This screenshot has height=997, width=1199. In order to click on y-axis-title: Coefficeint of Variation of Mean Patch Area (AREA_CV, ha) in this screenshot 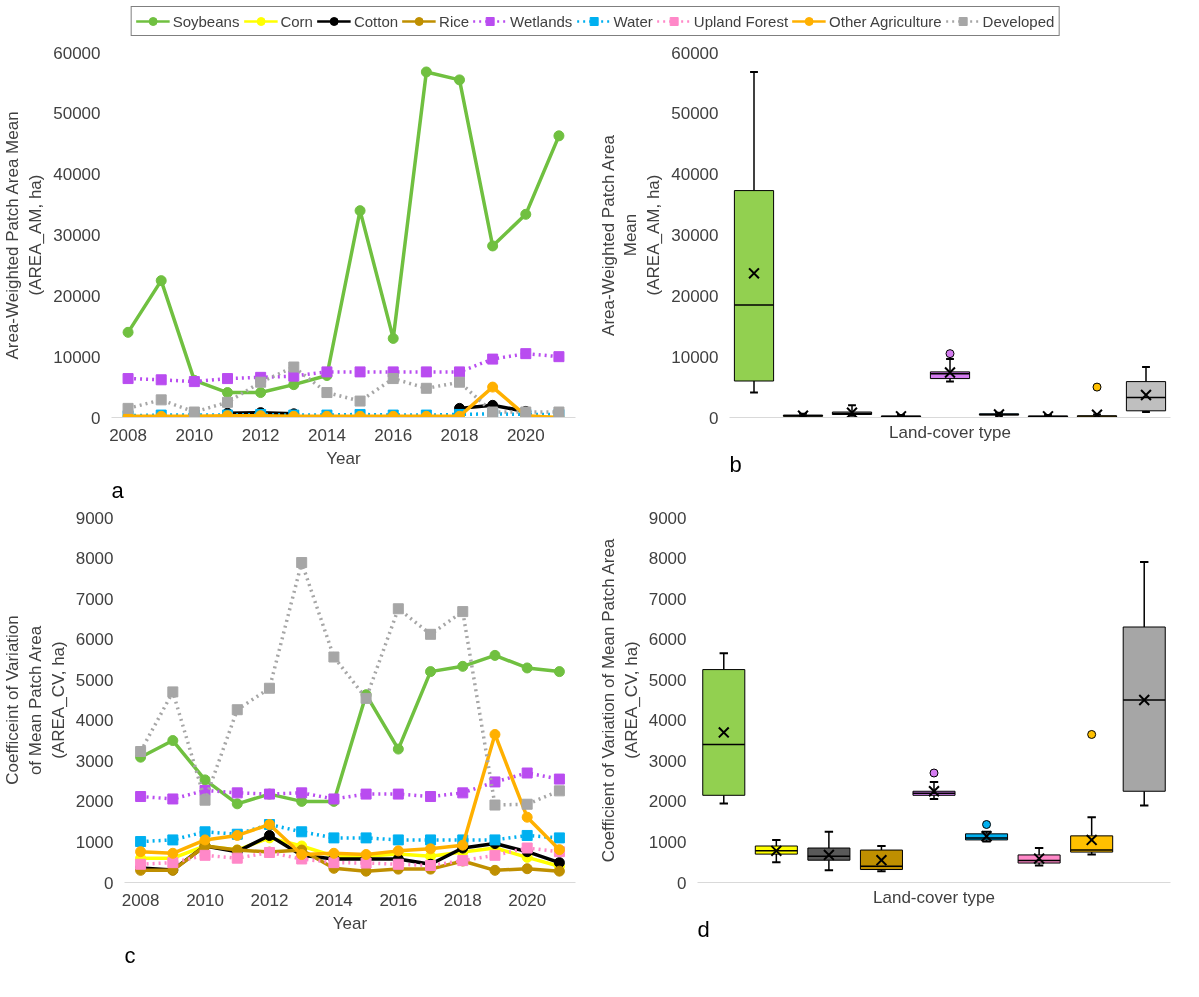, I will do `click(35, 700)`.